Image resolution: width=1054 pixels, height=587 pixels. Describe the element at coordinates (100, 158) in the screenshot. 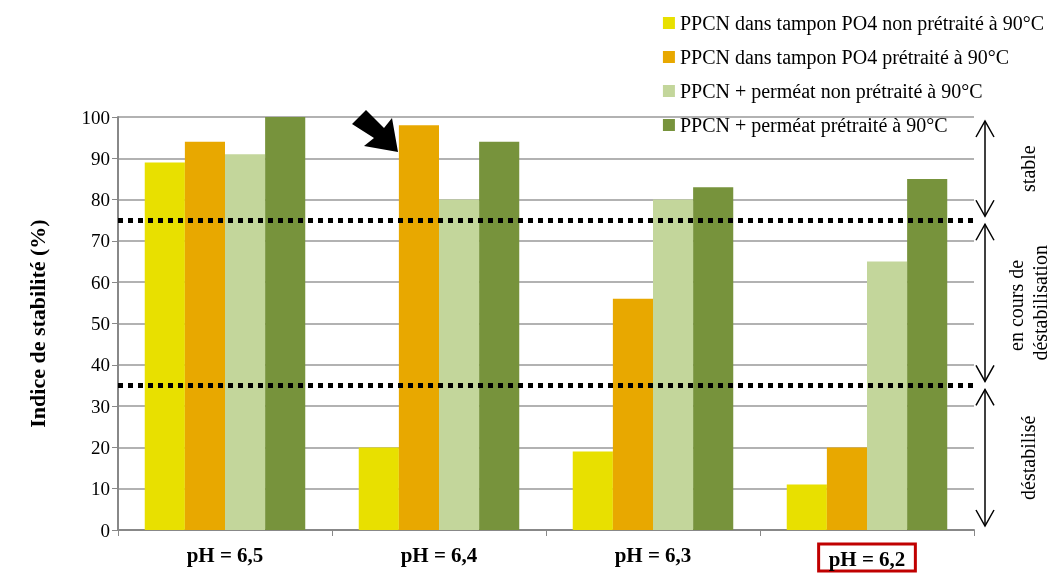

I see `y-tick-label: 90` at that location.